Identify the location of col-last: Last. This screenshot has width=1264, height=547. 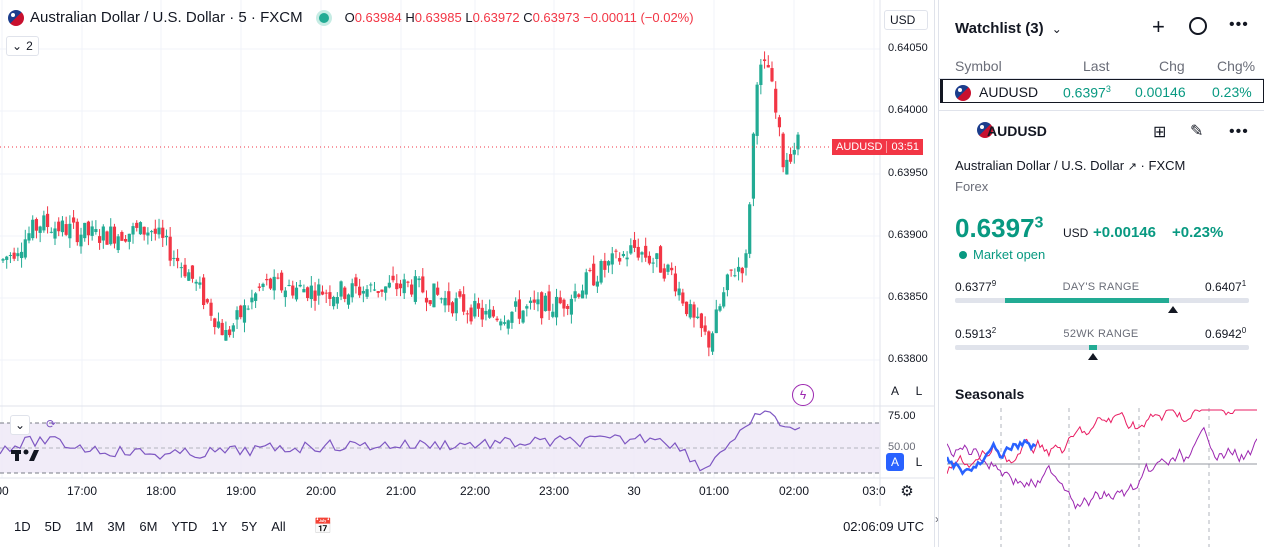
(1096, 66).